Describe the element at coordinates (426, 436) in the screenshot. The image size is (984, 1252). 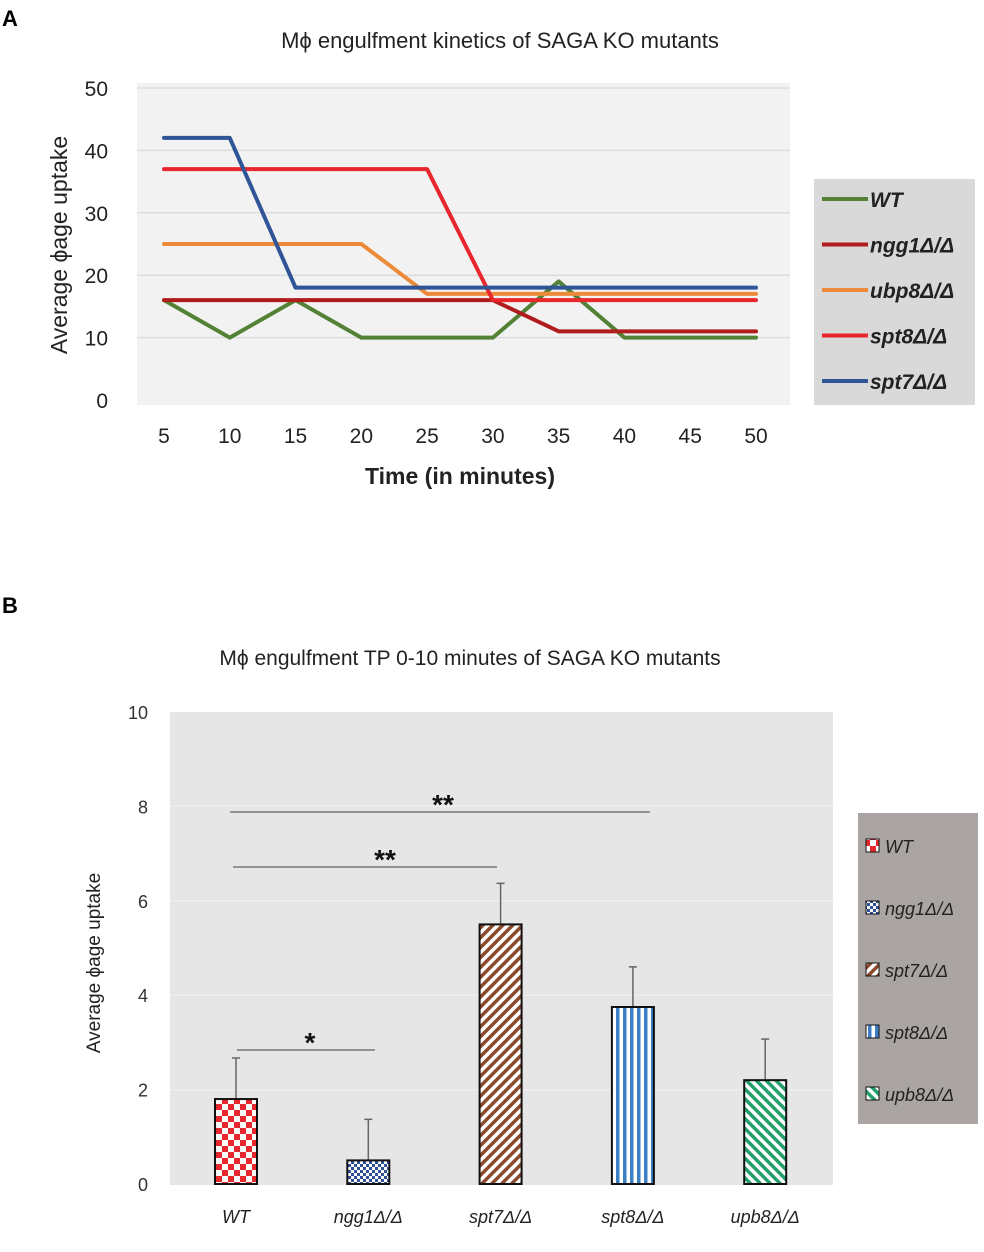
I see `x-tick-label: 25` at that location.